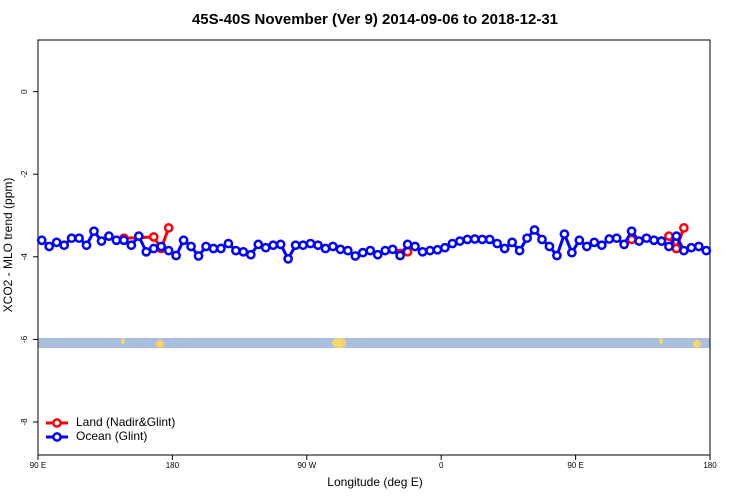  Describe the element at coordinates (24, 91) in the screenshot. I see `y-tick-label: 0` at that location.